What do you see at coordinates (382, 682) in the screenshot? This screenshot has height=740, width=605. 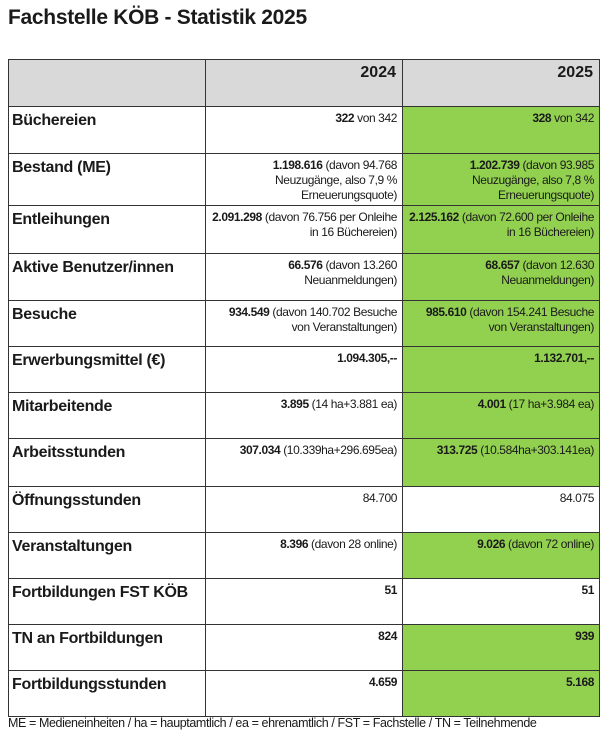 I see `value-main: 4.659` at bounding box center [382, 682].